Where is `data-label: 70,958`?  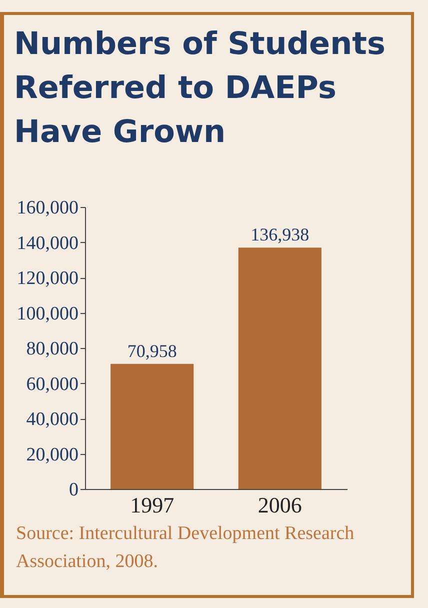
data-label: 70,958 is located at coordinates (152, 350).